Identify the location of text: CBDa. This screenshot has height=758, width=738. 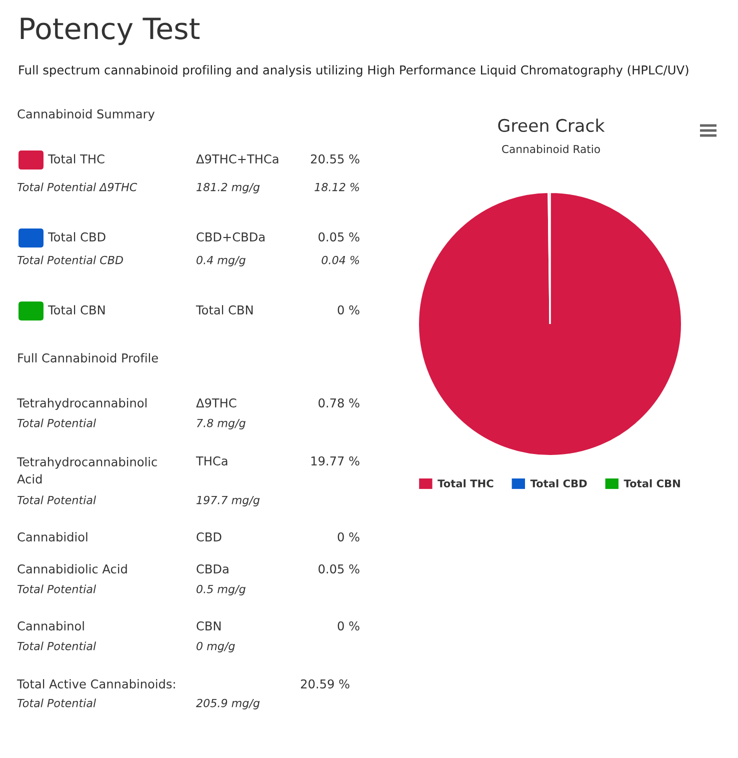
(212, 569).